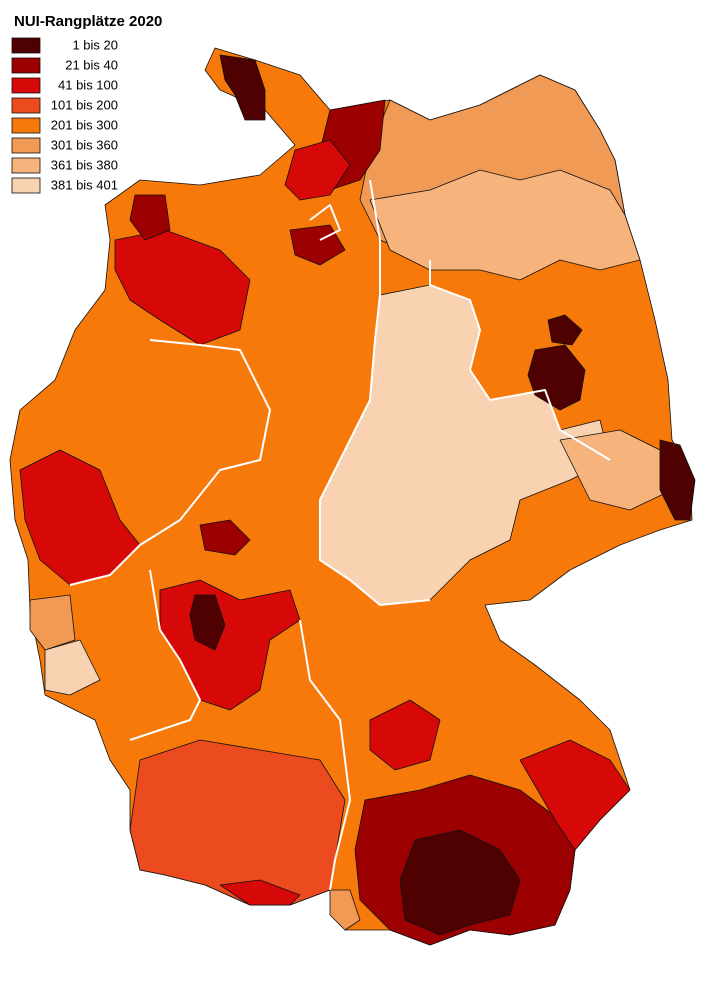  Describe the element at coordinates (84, 164) in the screenshot. I see `legend-label: 361 bis 380` at that location.